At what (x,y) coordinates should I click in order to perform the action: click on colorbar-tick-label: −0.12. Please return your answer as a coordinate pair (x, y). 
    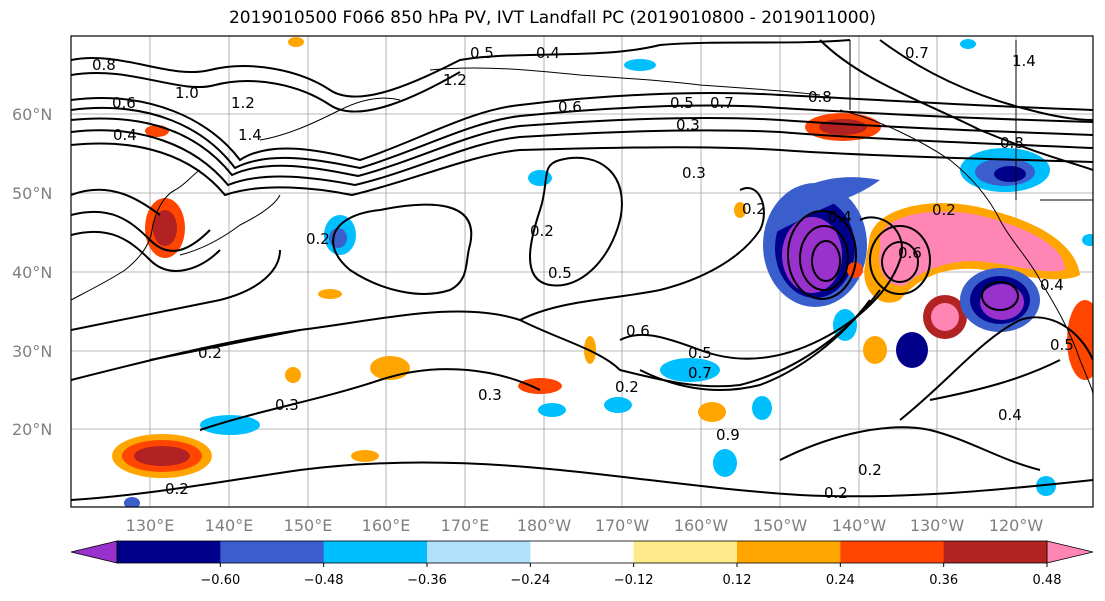
    Looking at the image, I should click on (634, 580).